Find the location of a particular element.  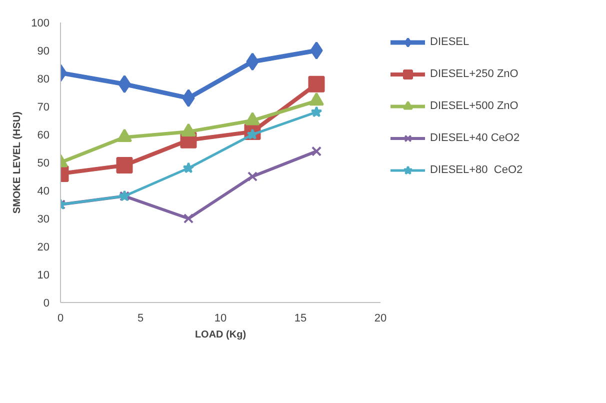

legend-label: DIESEL is located at coordinates (450, 42).